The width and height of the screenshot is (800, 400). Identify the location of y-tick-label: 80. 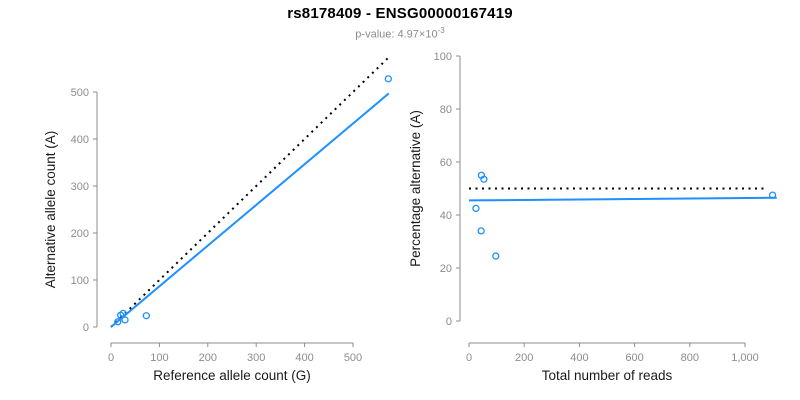
(446, 110).